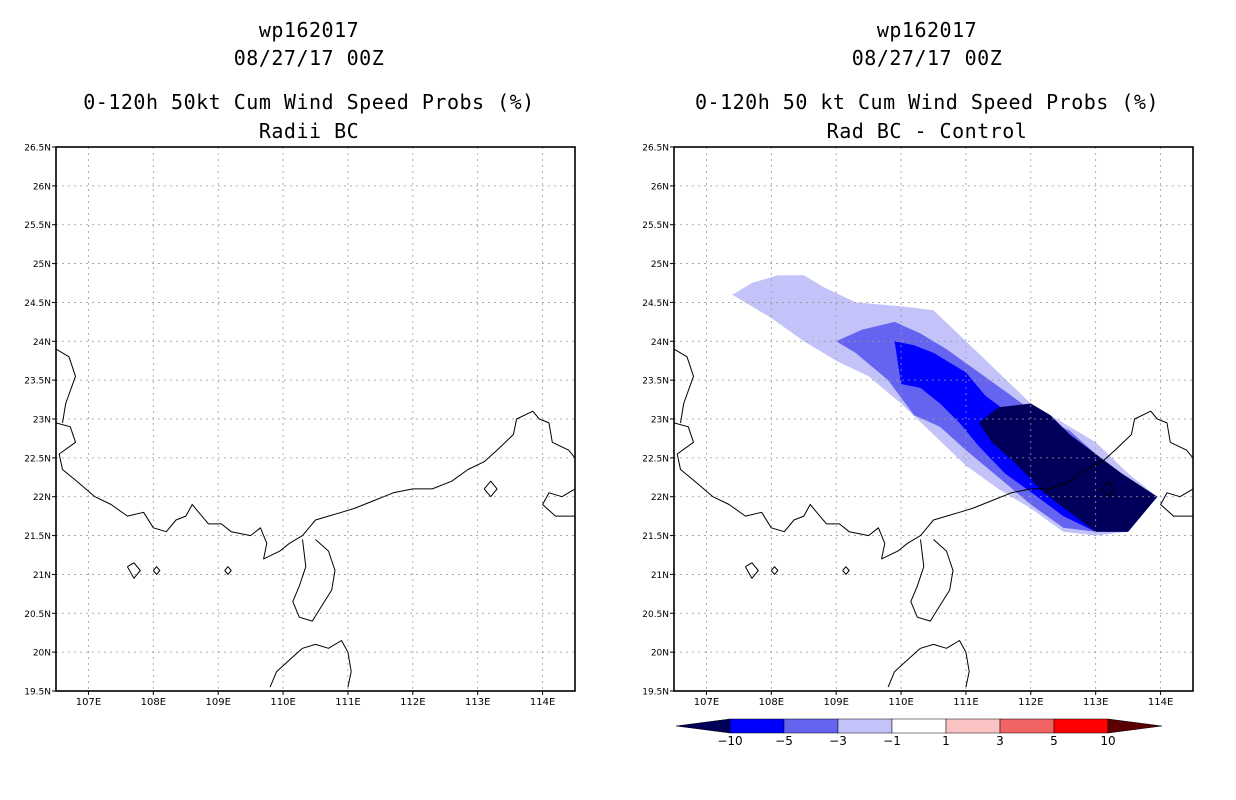 Image resolution: width=1236 pixels, height=800 pixels. What do you see at coordinates (1000, 741) in the screenshot?
I see `colorbar-label: 3` at bounding box center [1000, 741].